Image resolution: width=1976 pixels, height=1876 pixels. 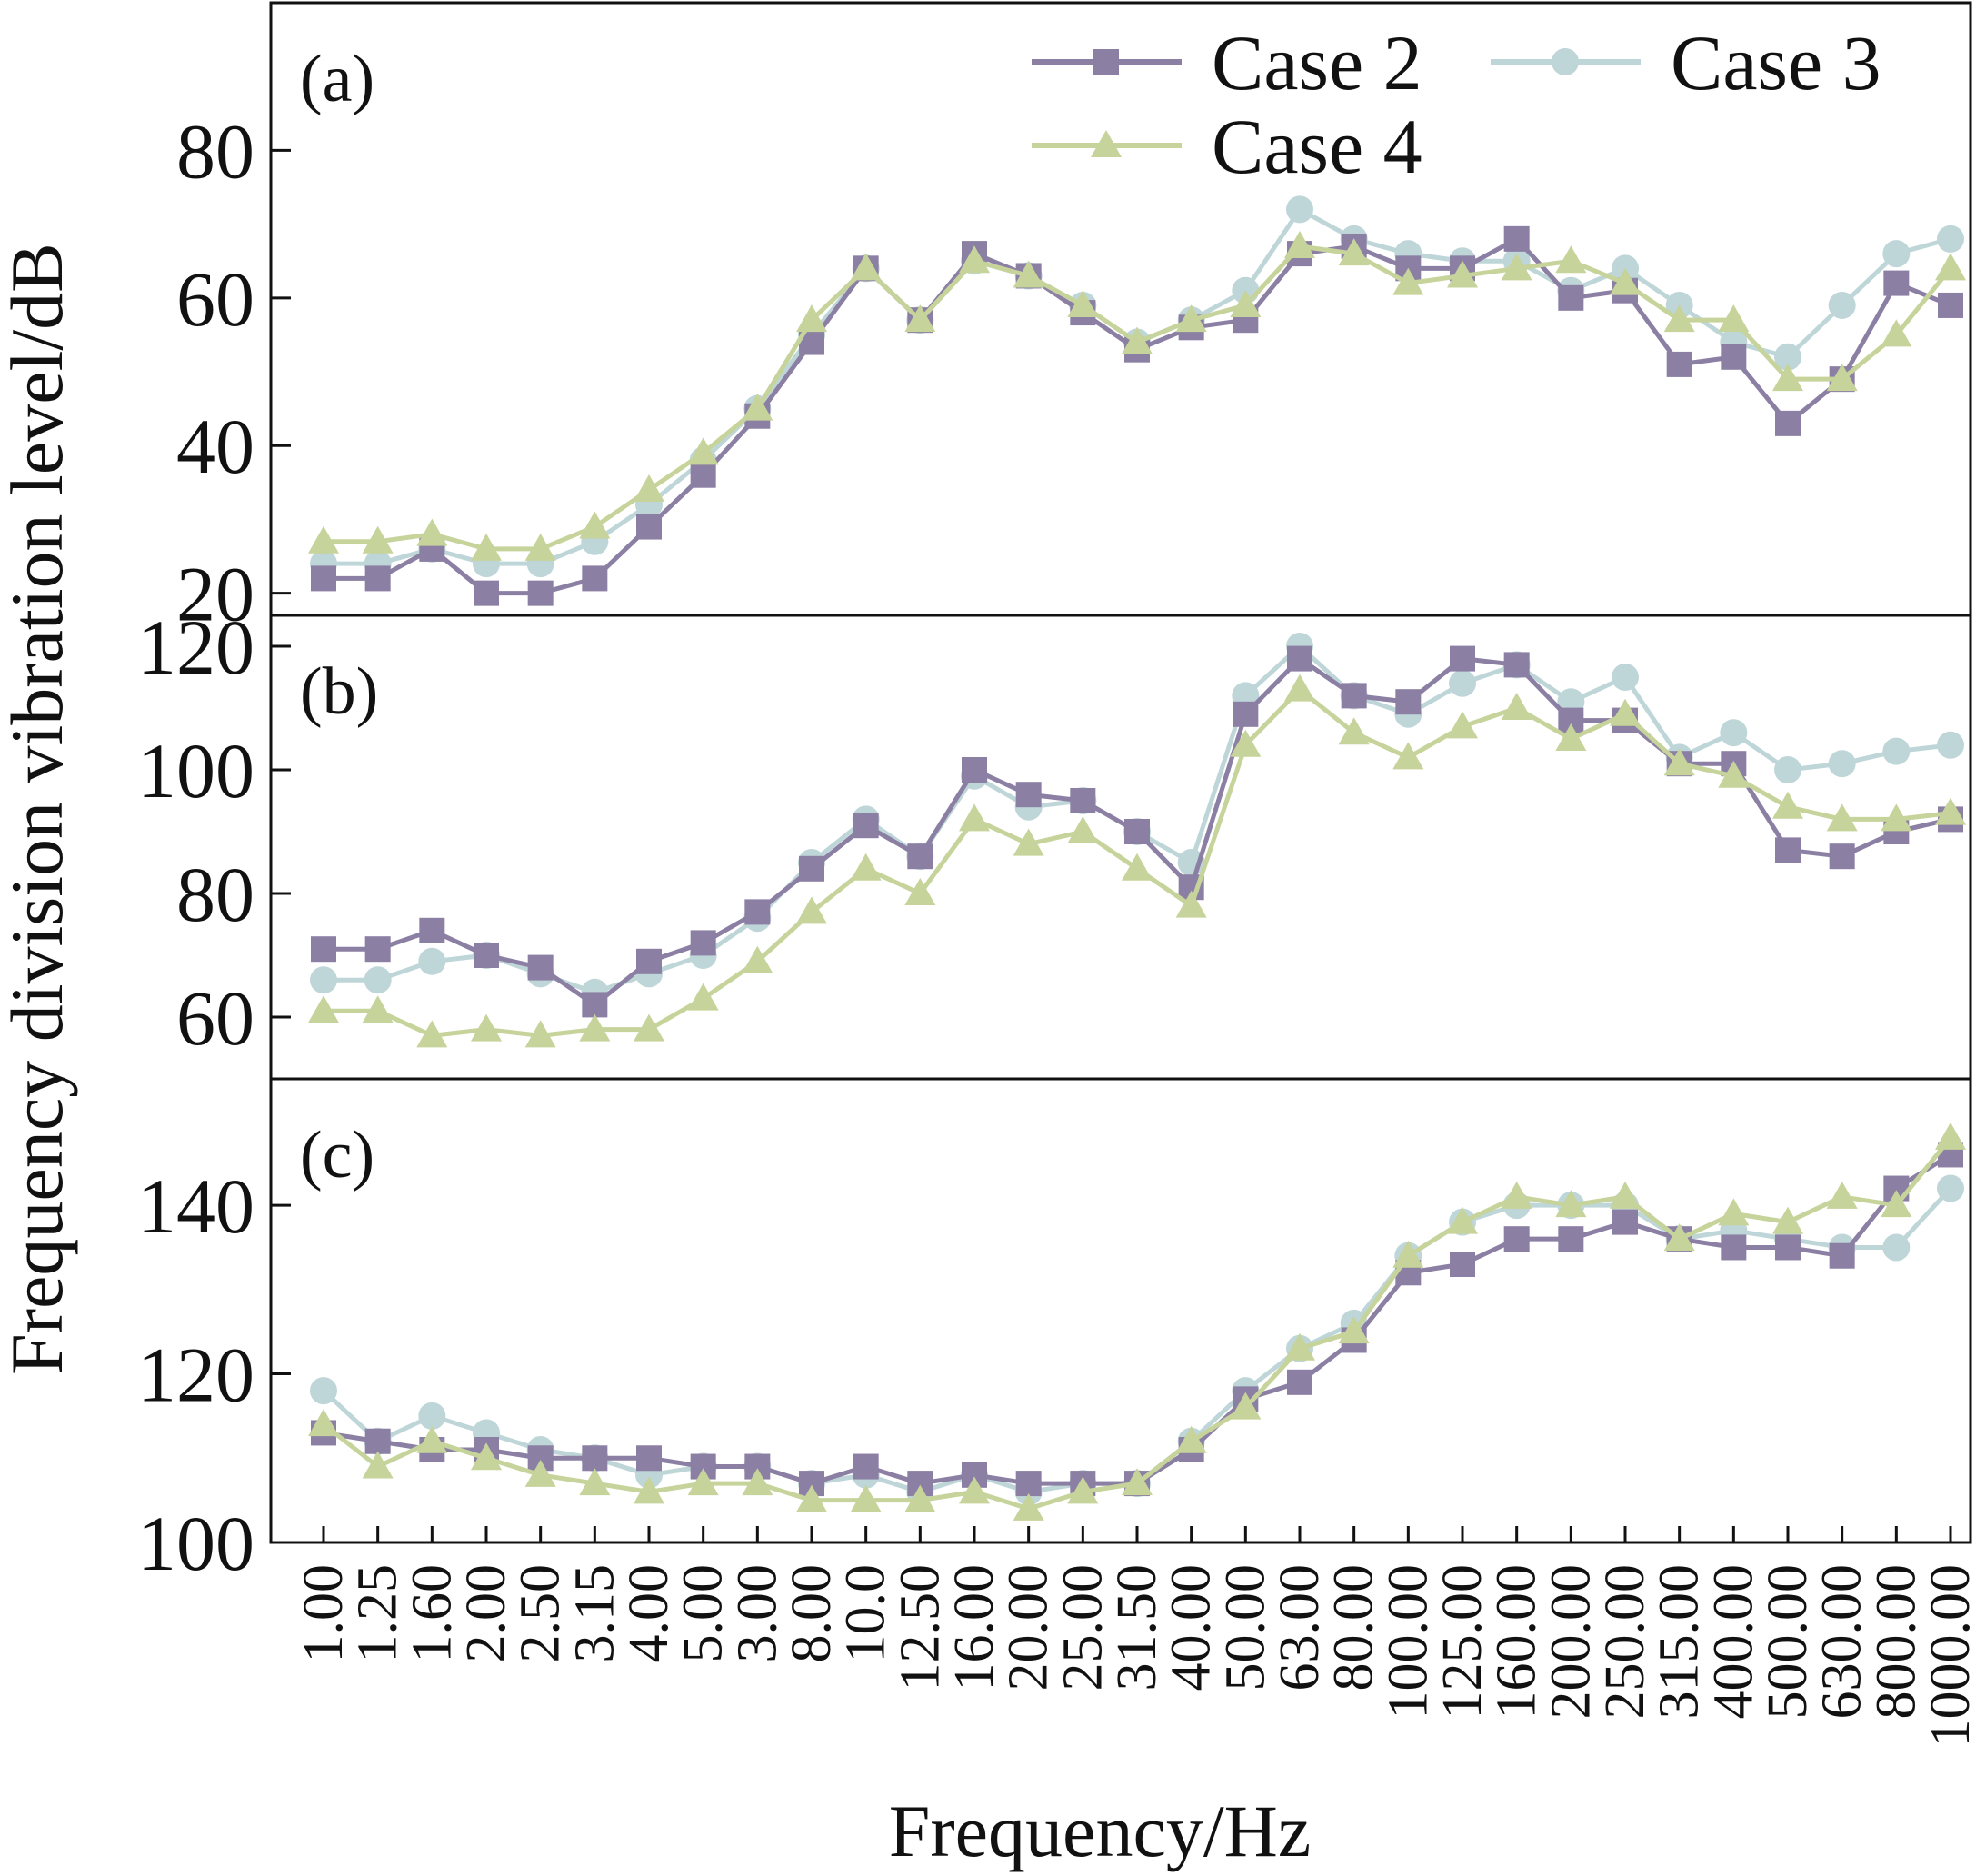 What do you see at coordinates (1686, 62) in the screenshot?
I see `legend-entry: Case 3` at bounding box center [1686, 62].